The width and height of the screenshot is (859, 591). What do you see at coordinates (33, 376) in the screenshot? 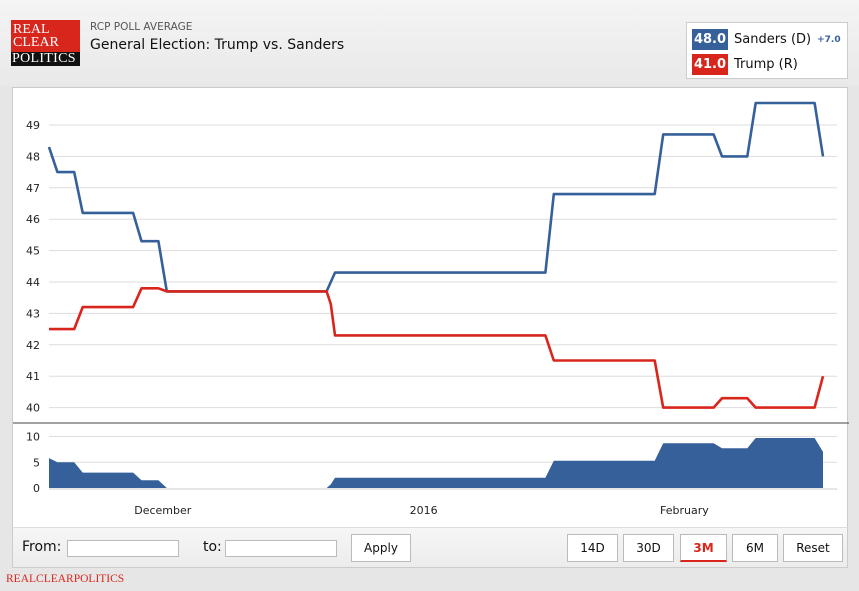
I see `y-tick-label: 41` at bounding box center [33, 376].